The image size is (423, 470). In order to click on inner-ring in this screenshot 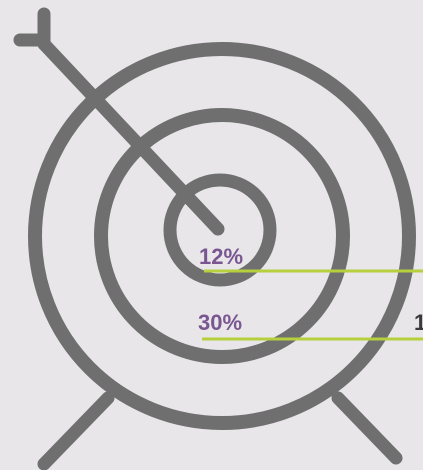, I will do `click(220, 230)`.